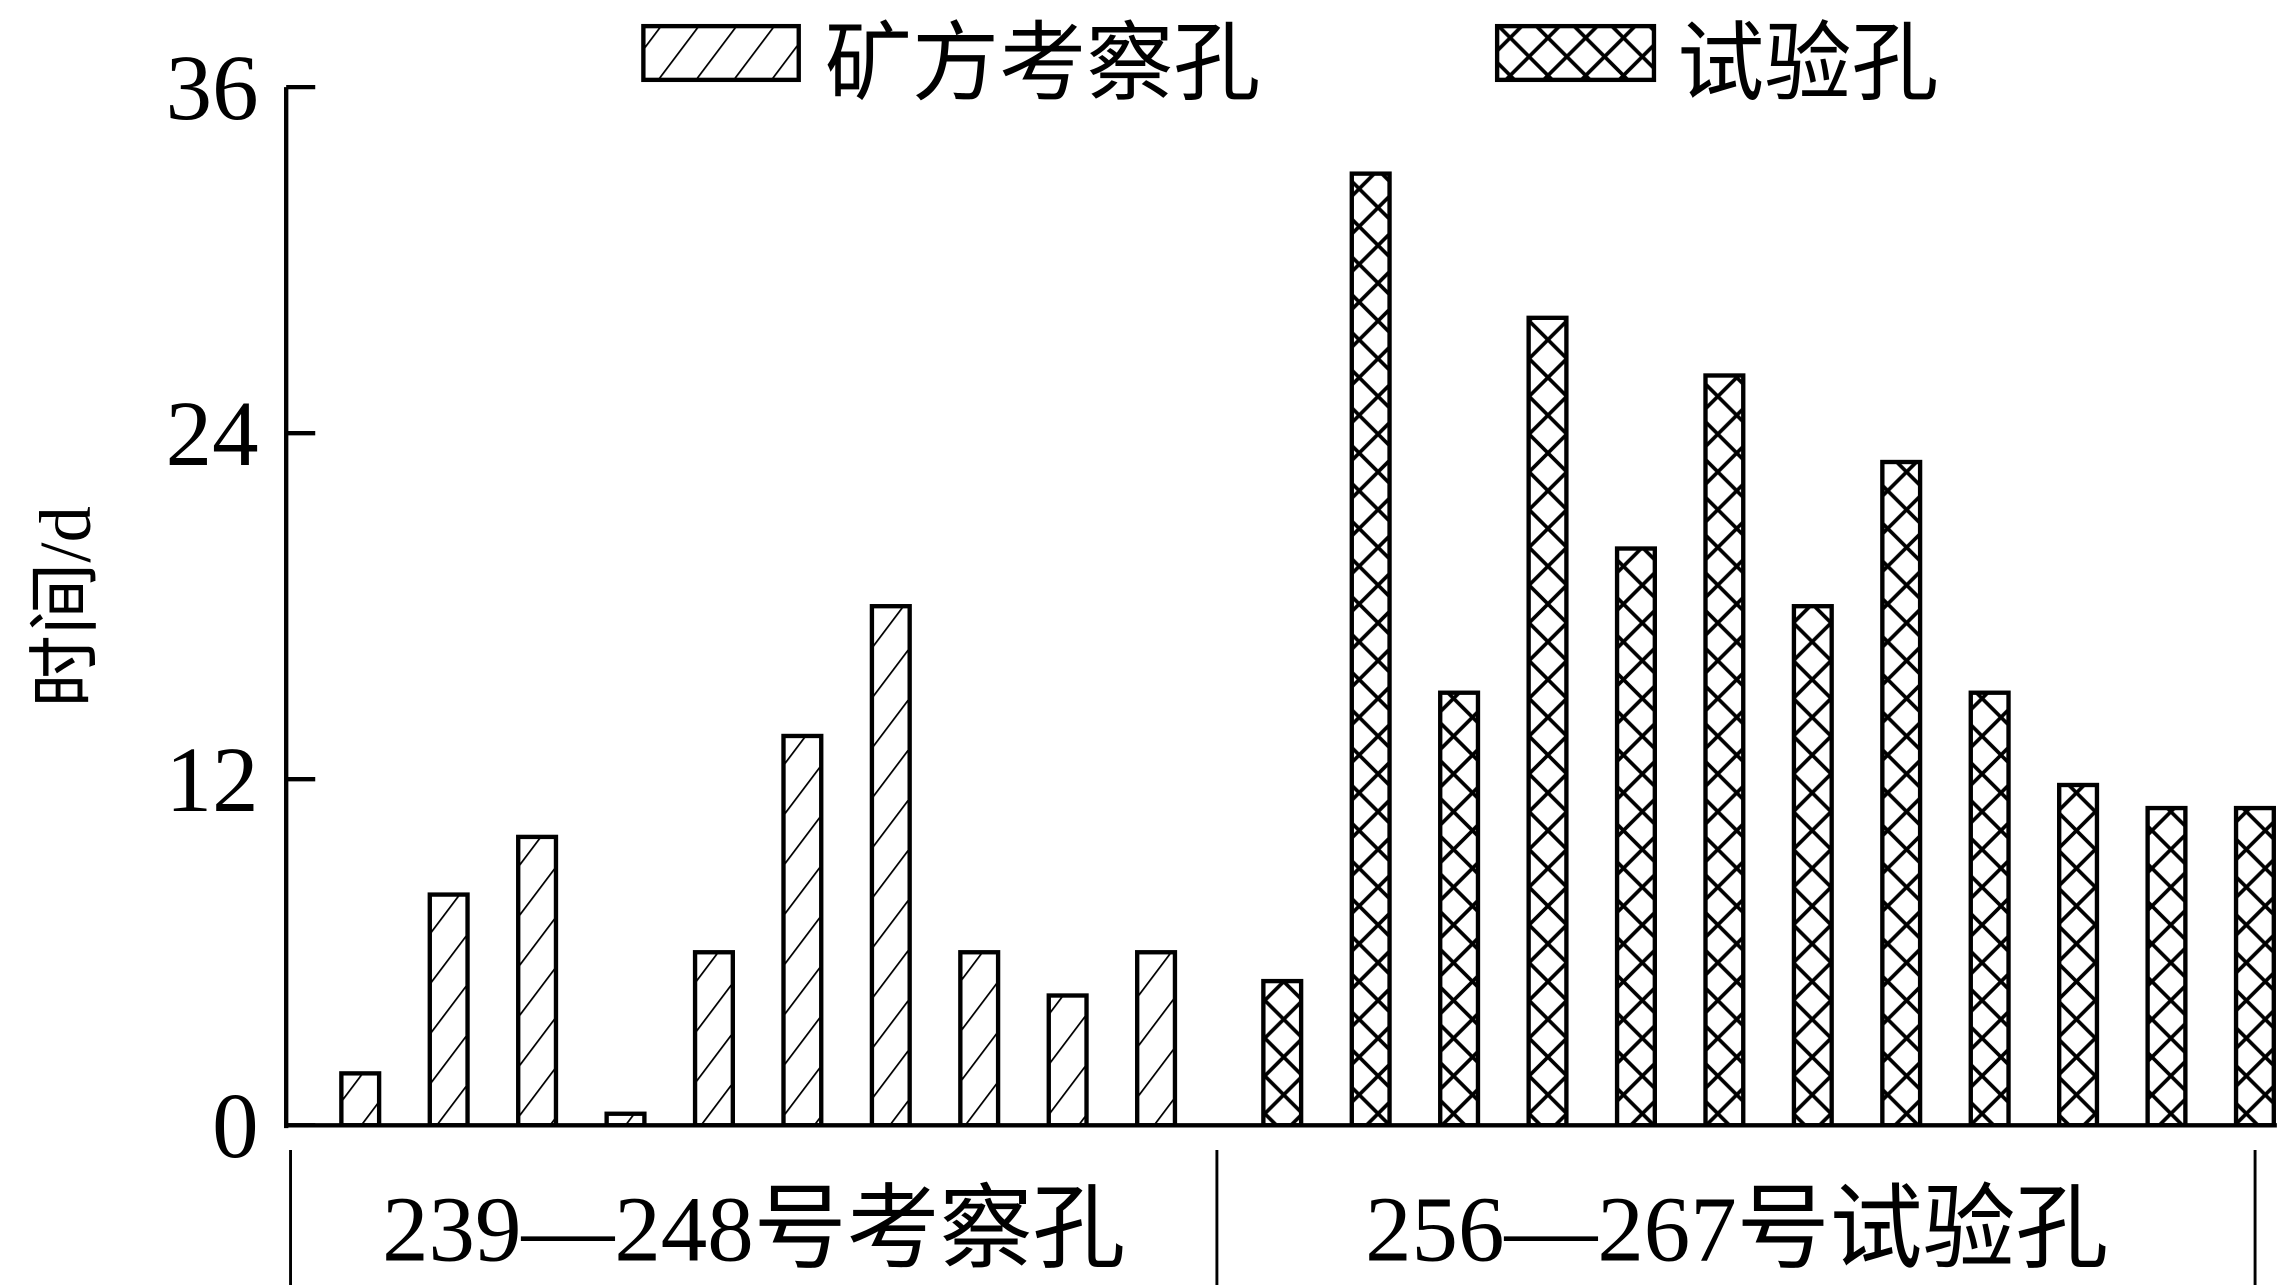 The height and width of the screenshot is (1285, 2277). I want to click on group-labels: 239—248号考察孔 256—267号试验孔, so click(1273, 1217).